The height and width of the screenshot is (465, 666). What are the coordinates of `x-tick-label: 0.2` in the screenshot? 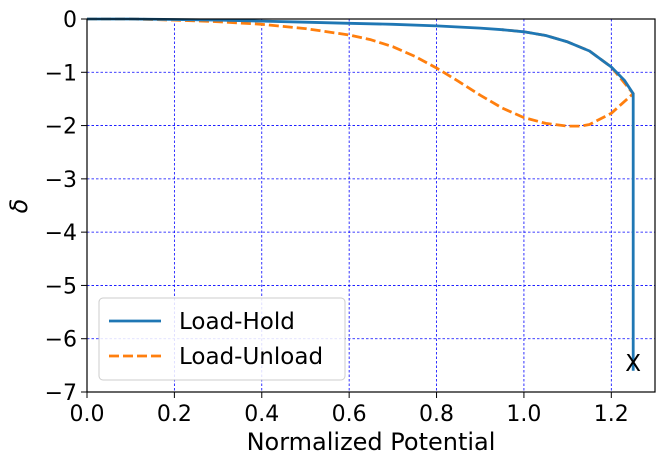 It's located at (174, 414).